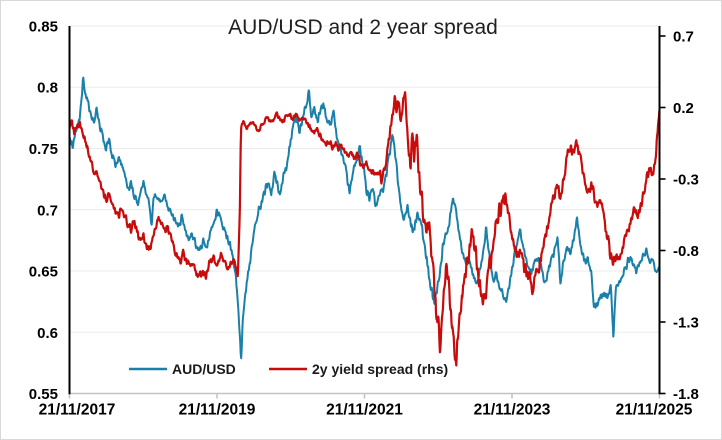  I want to click on x-tick-label: 21/11/2019, so click(217, 410).